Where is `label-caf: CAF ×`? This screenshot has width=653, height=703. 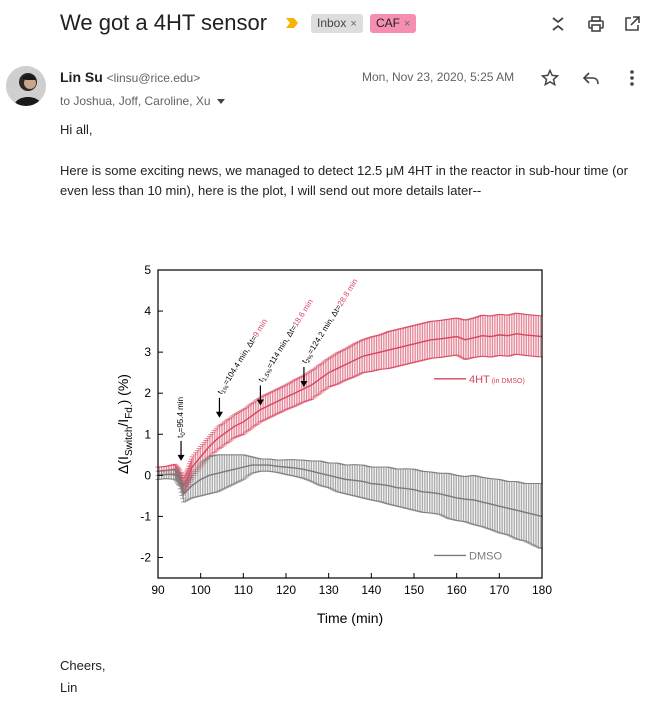 label-caf: CAF × is located at coordinates (393, 23).